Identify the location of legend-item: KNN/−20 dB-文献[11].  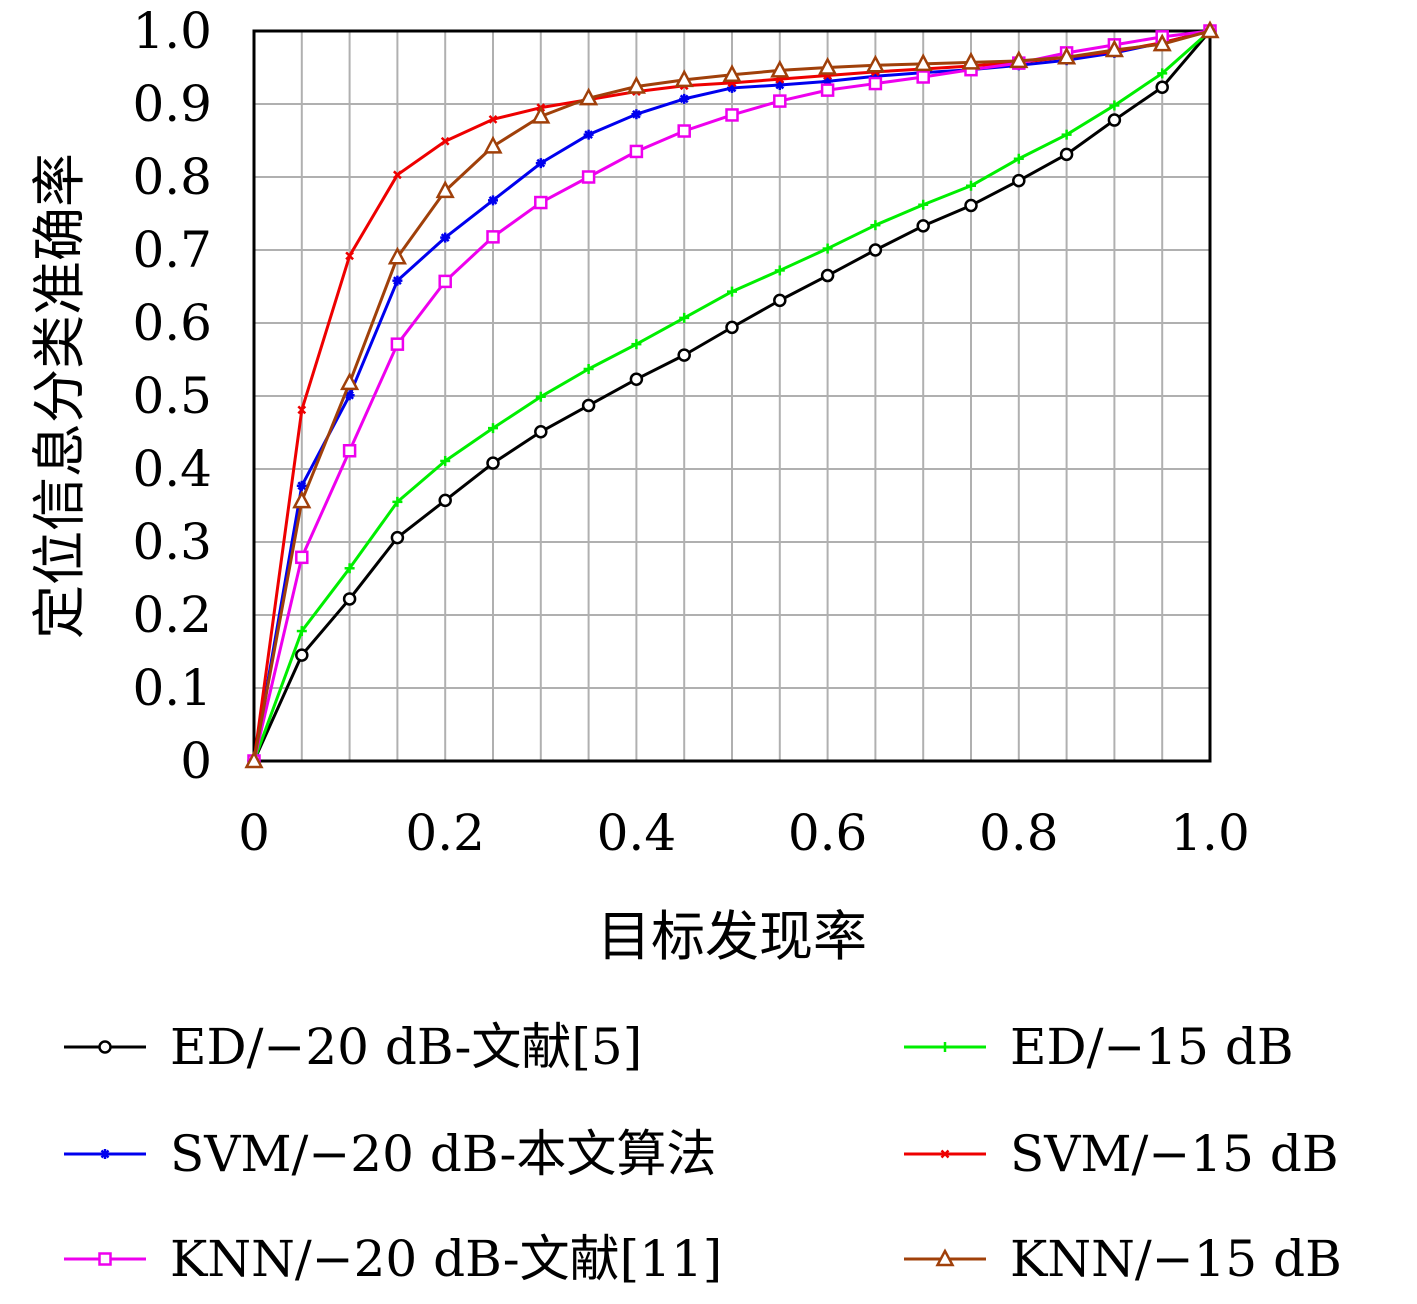
(393, 1259).